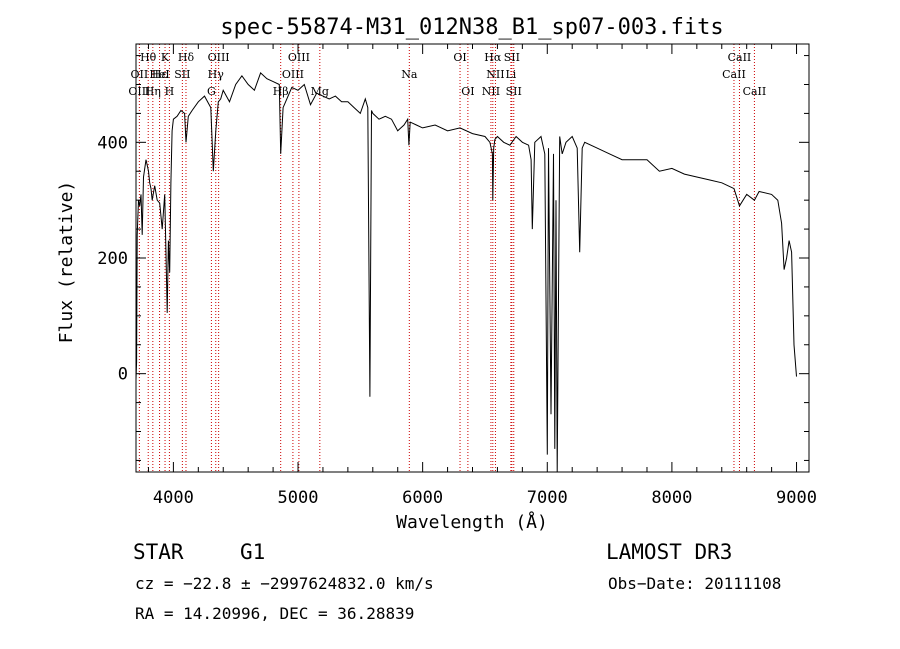 The image size is (900, 649). I want to click on spectral-line-label: HeI, so click(159, 74).